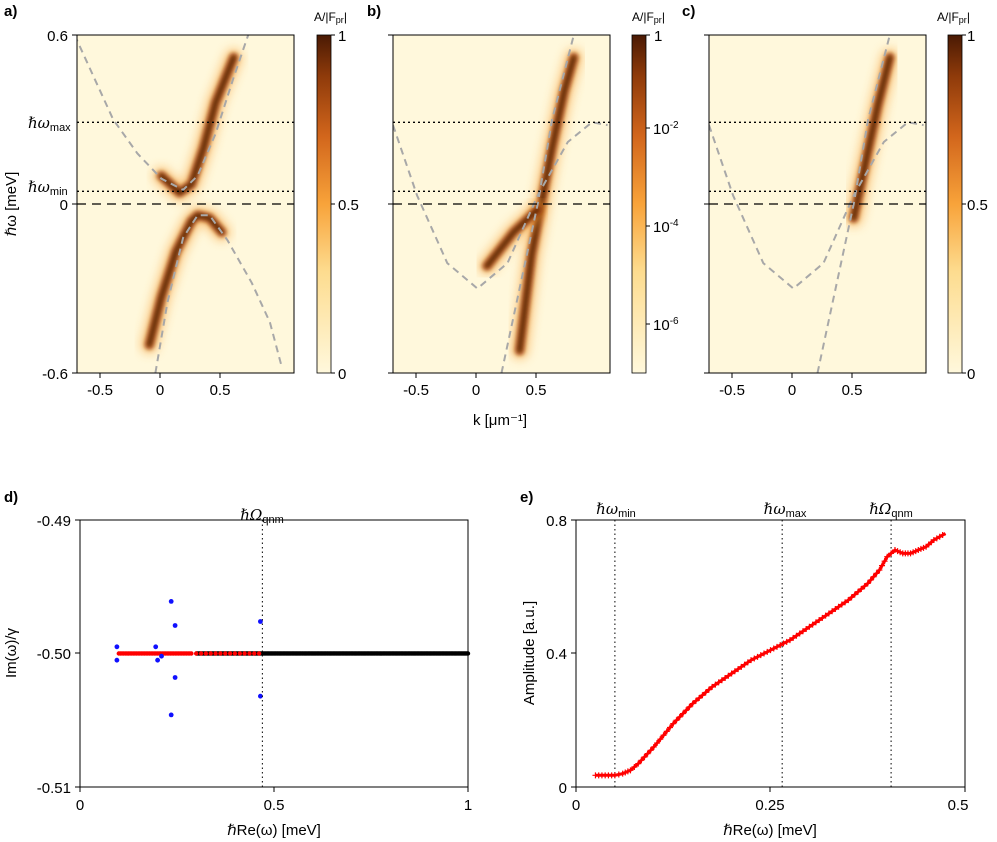 This screenshot has height=842, width=997. I want to click on scatter-d-points, so click(292, 658).